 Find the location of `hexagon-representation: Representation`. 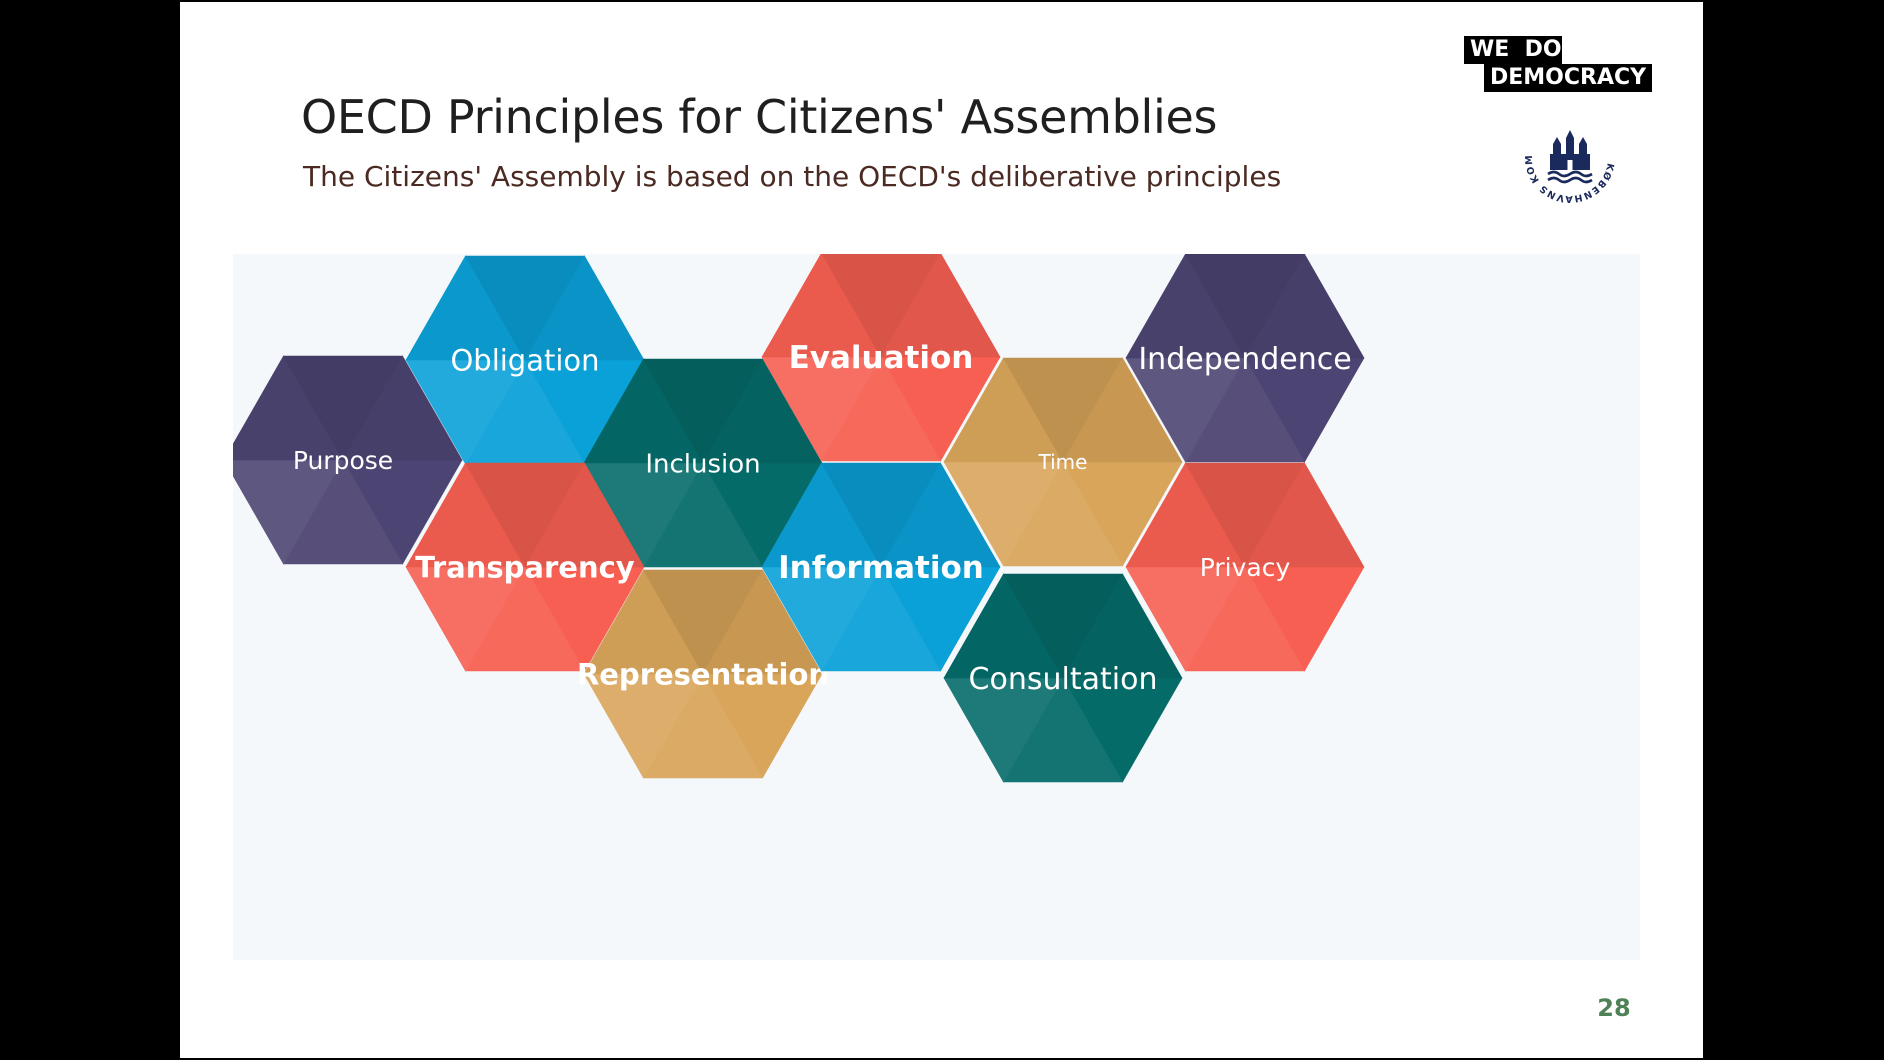

hexagon-representation: Representation is located at coordinates (703, 674).